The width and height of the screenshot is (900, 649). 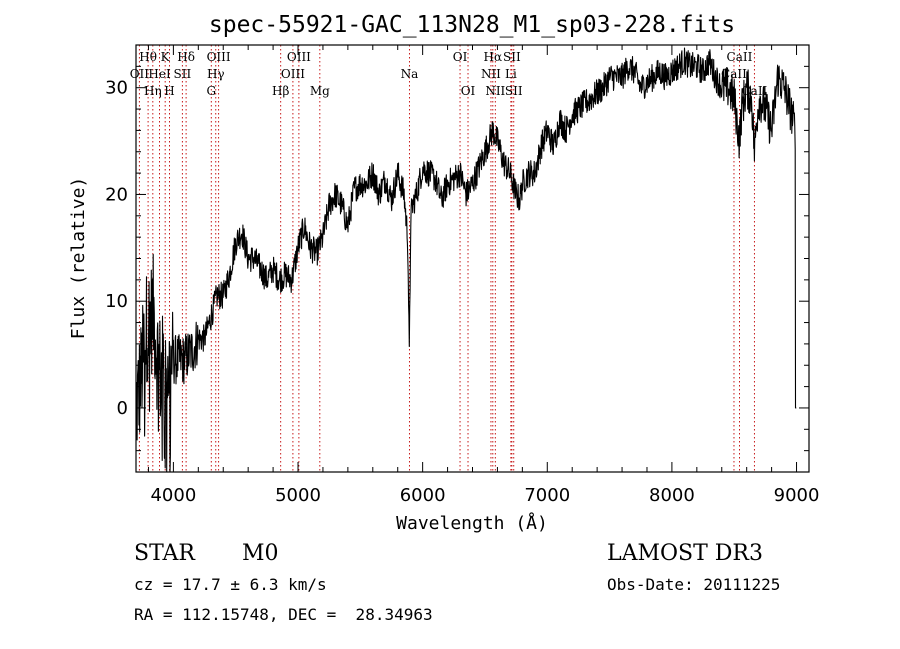 I want to click on y-axis-label: Flux (relative), so click(x=78, y=258).